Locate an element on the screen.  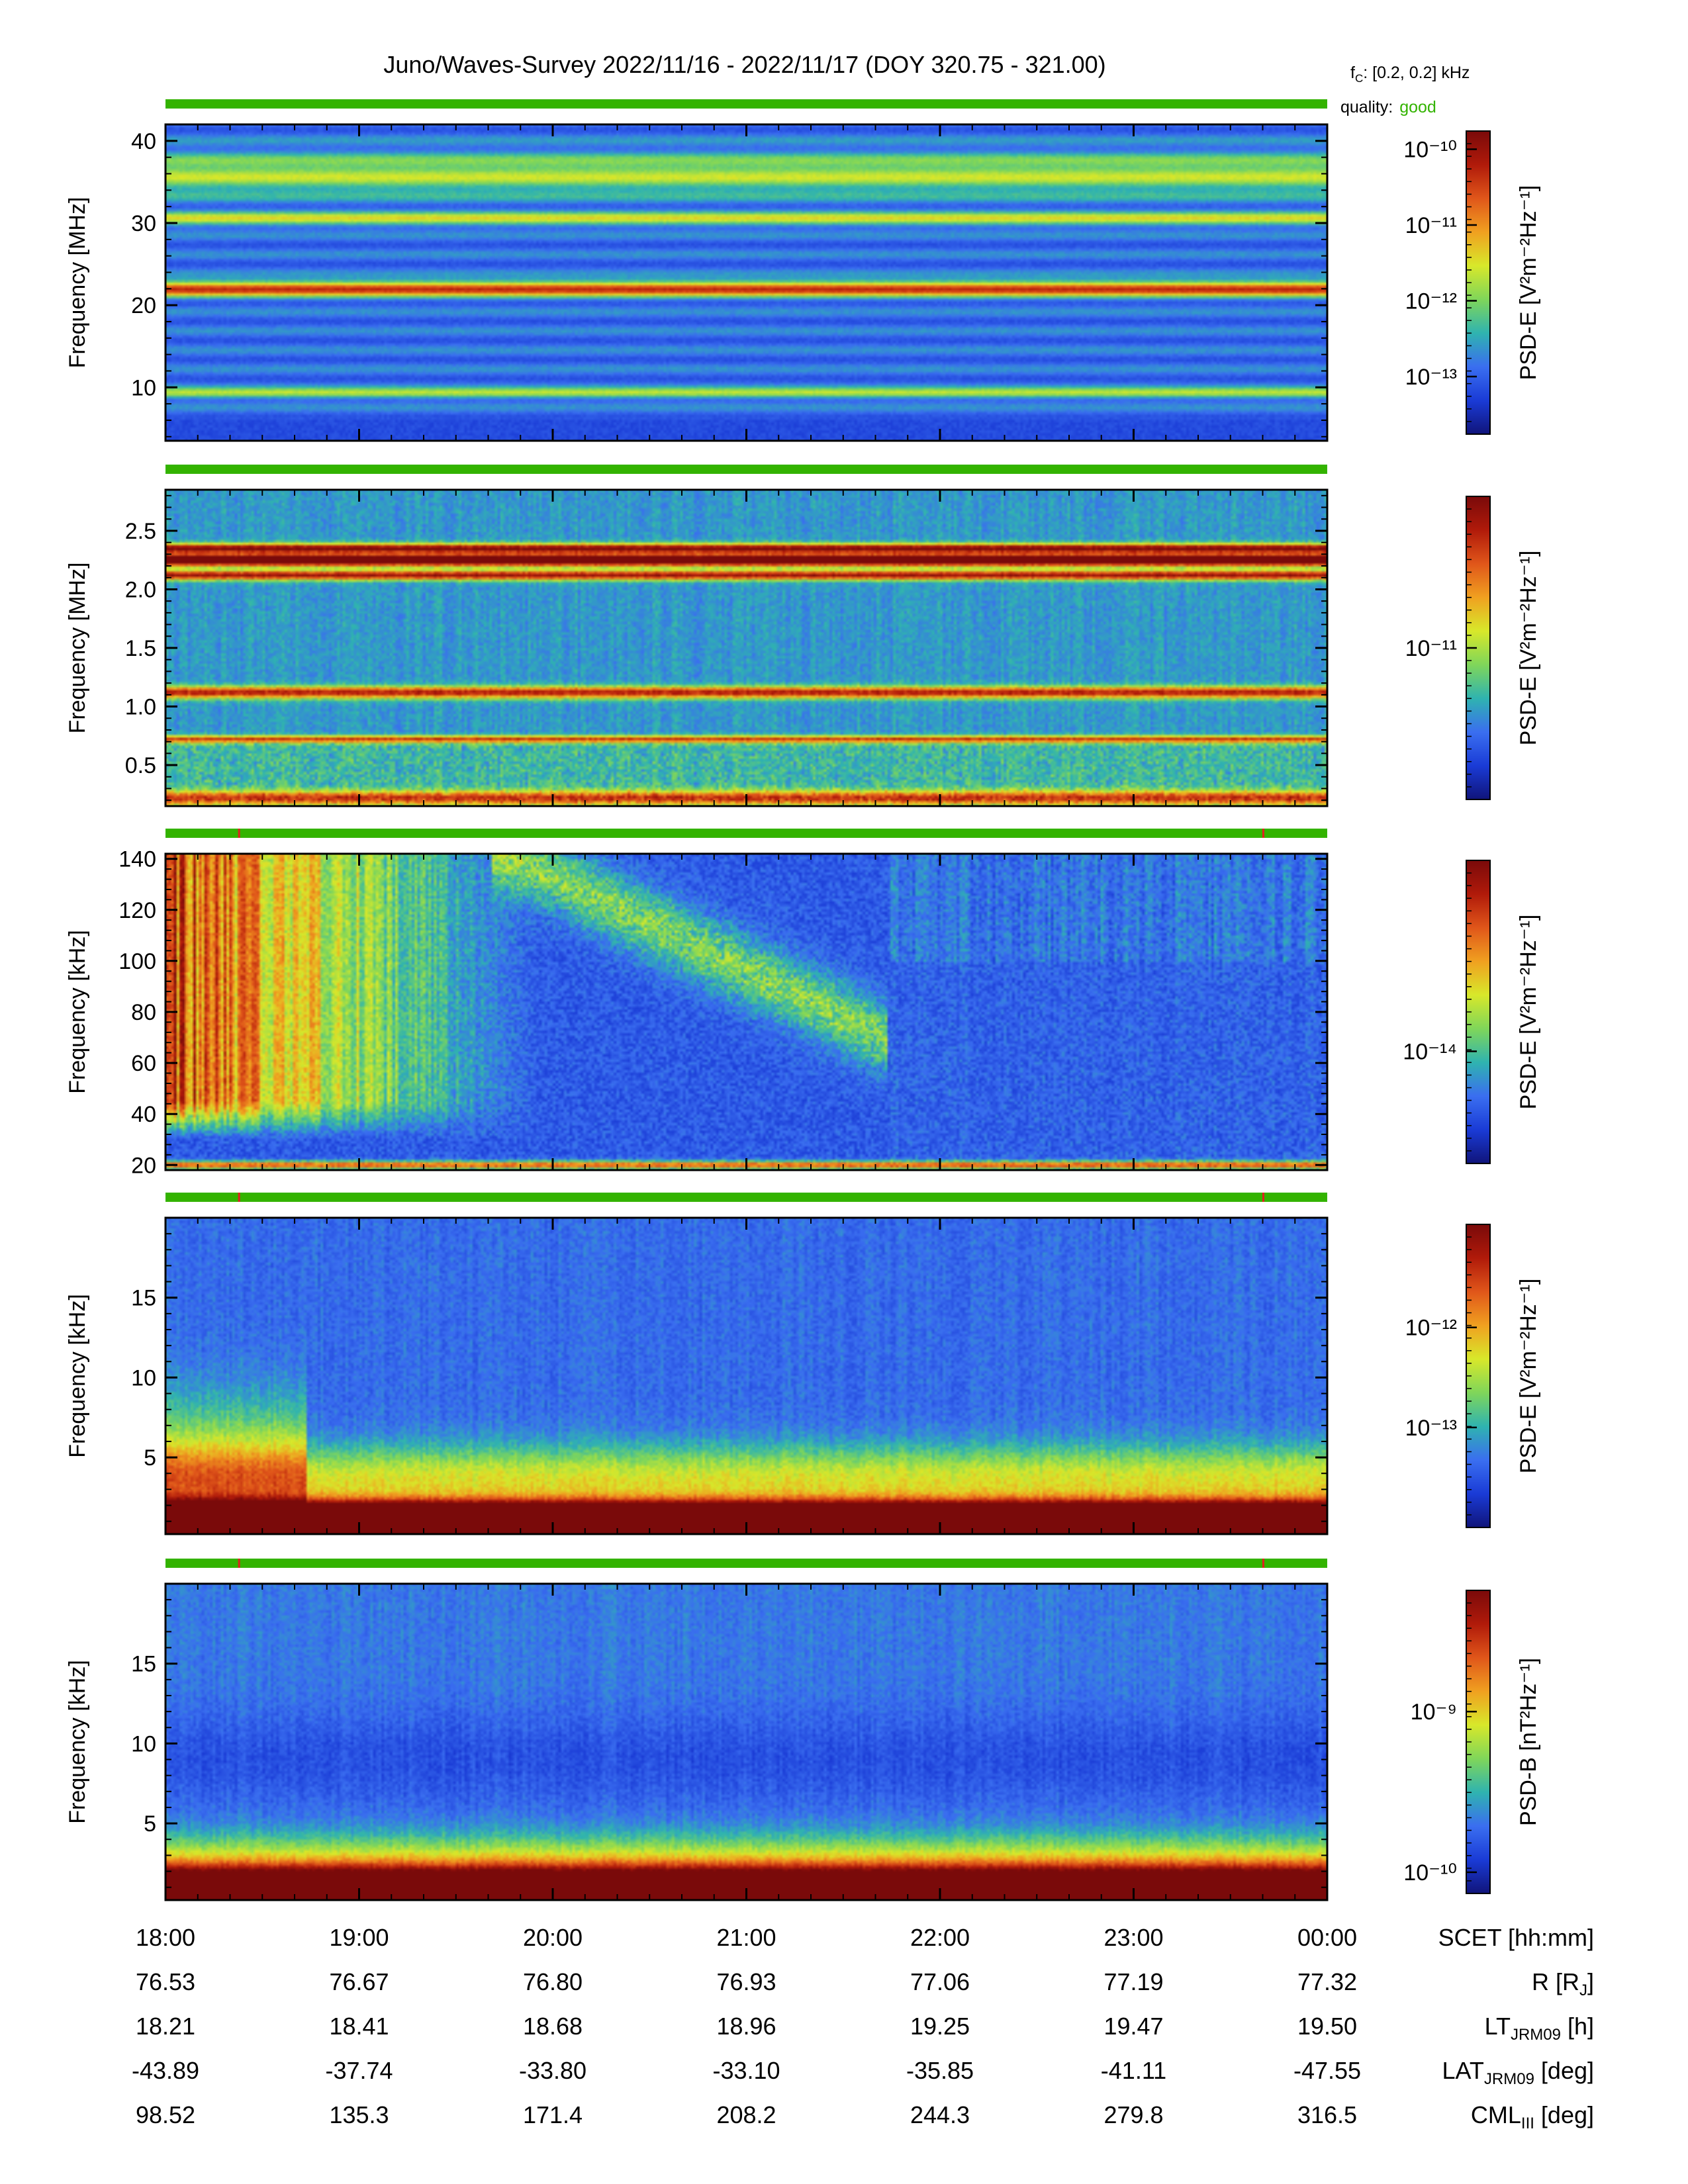
x-tick-label: 18.41 is located at coordinates (359, 2026).